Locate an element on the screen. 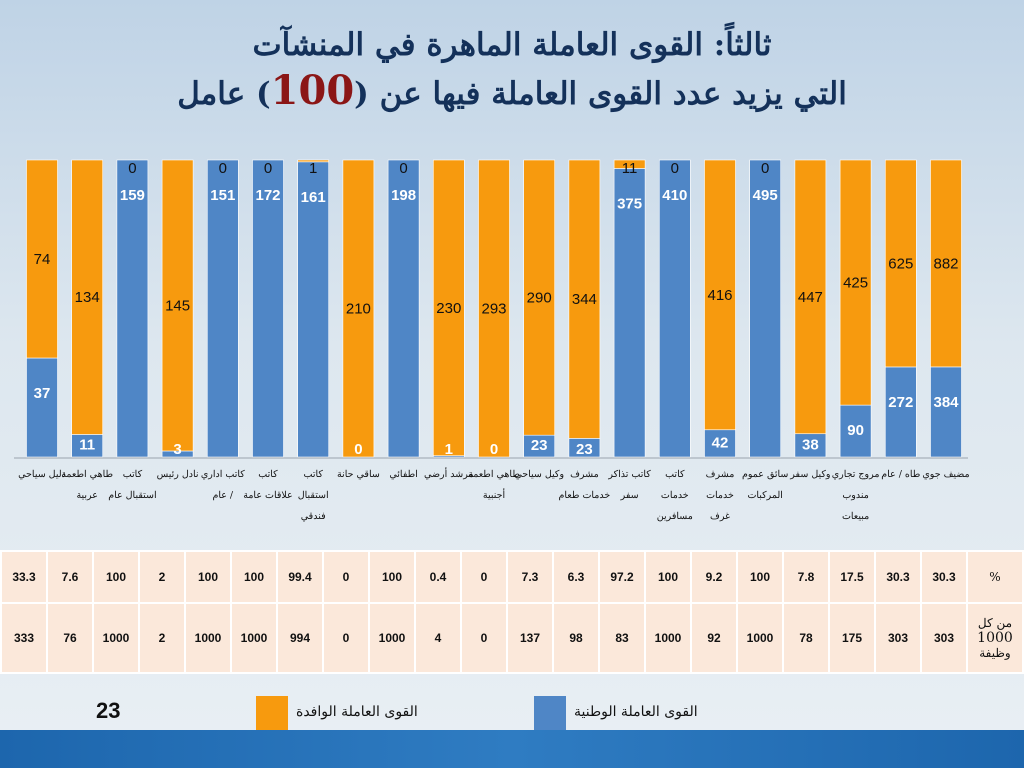 The height and width of the screenshot is (768, 1024). category-label: سائق عموم is located at coordinates (765, 474).